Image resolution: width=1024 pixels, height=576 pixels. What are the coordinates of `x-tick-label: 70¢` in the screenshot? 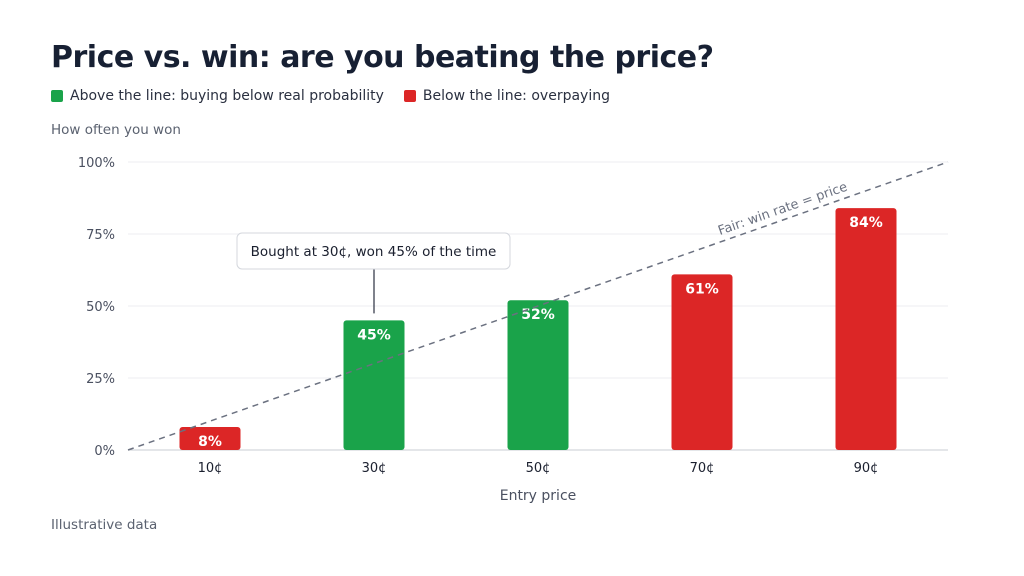 It's located at (702, 468).